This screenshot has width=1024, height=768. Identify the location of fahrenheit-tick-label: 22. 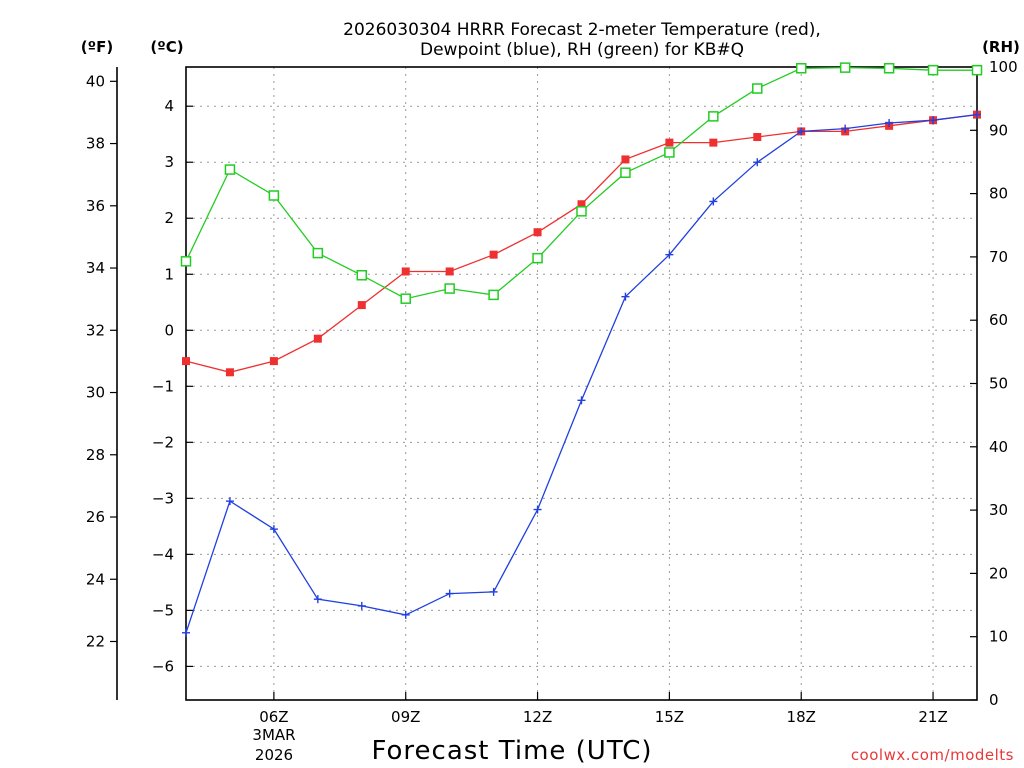
(95, 641).